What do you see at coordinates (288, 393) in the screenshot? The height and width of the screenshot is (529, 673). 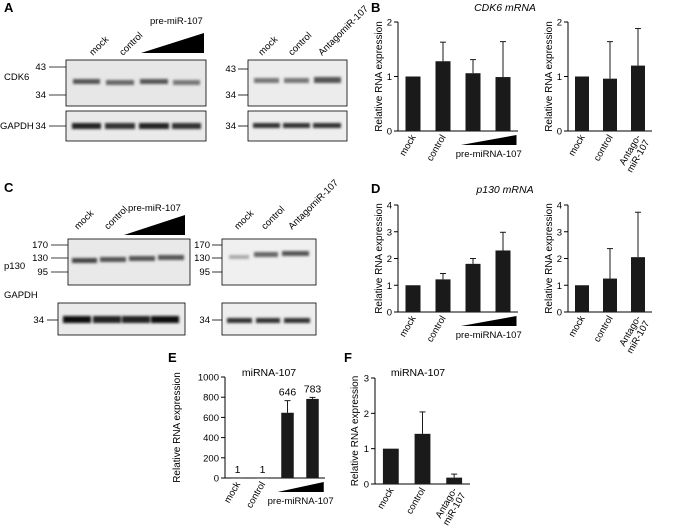 I see `data-label: 646` at bounding box center [288, 393].